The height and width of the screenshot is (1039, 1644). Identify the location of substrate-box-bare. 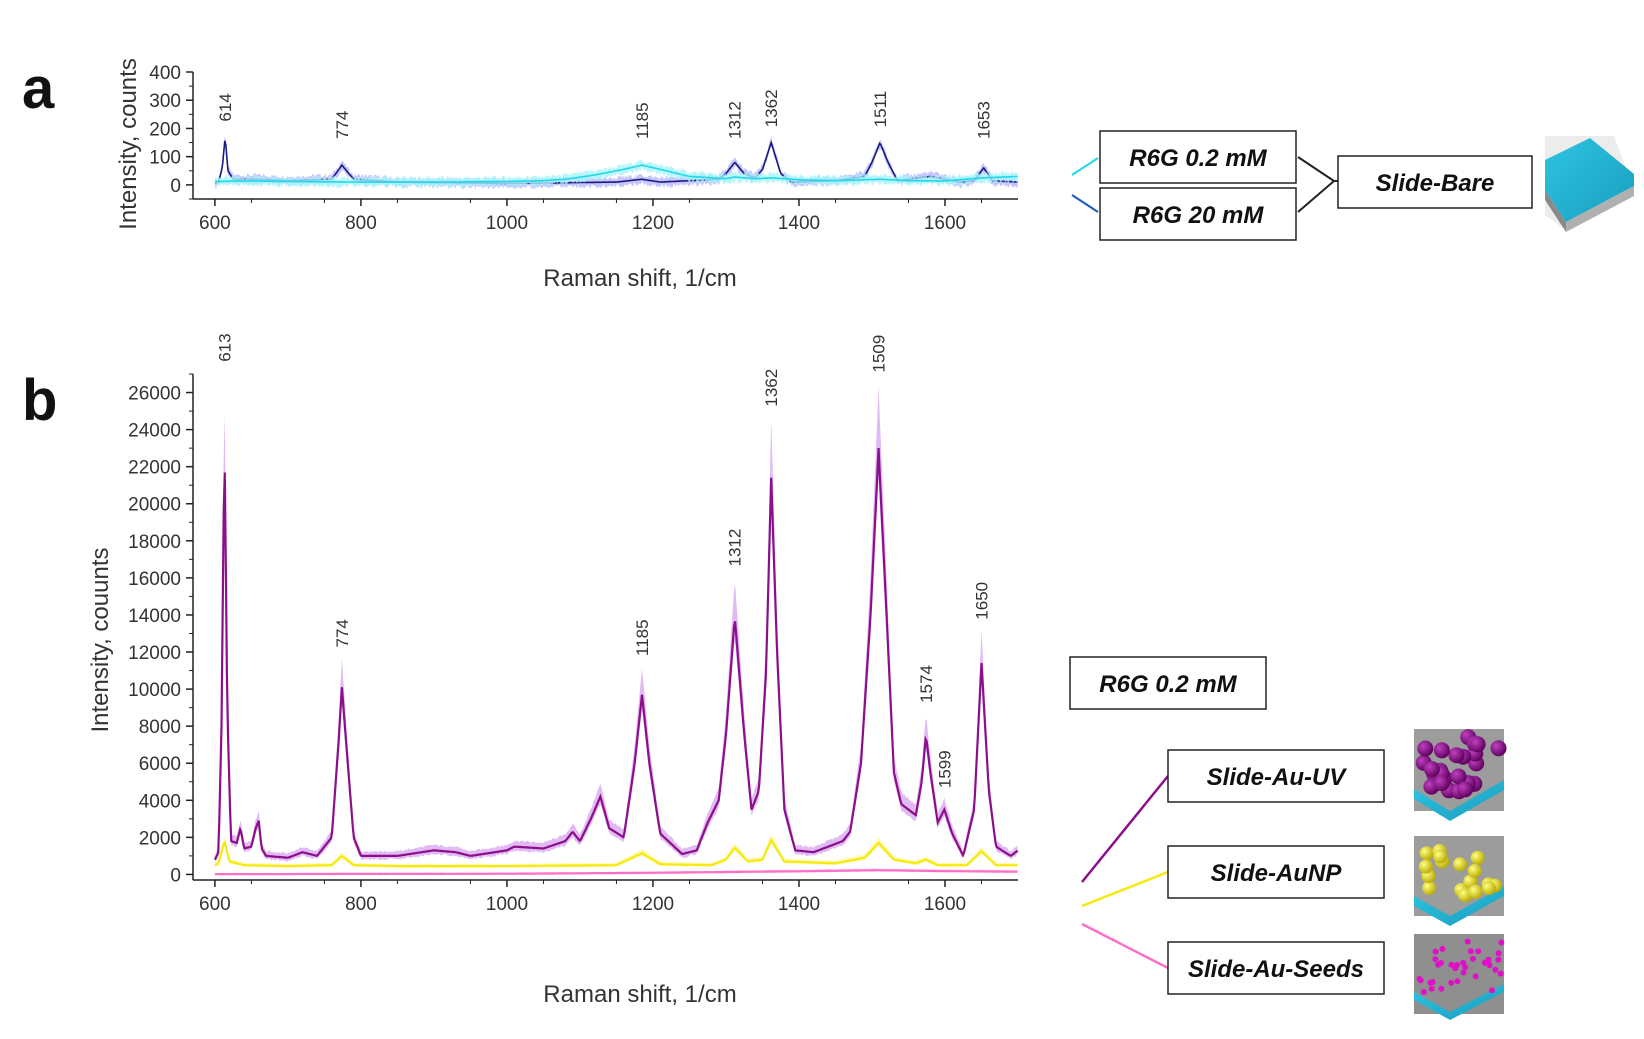
(1435, 182).